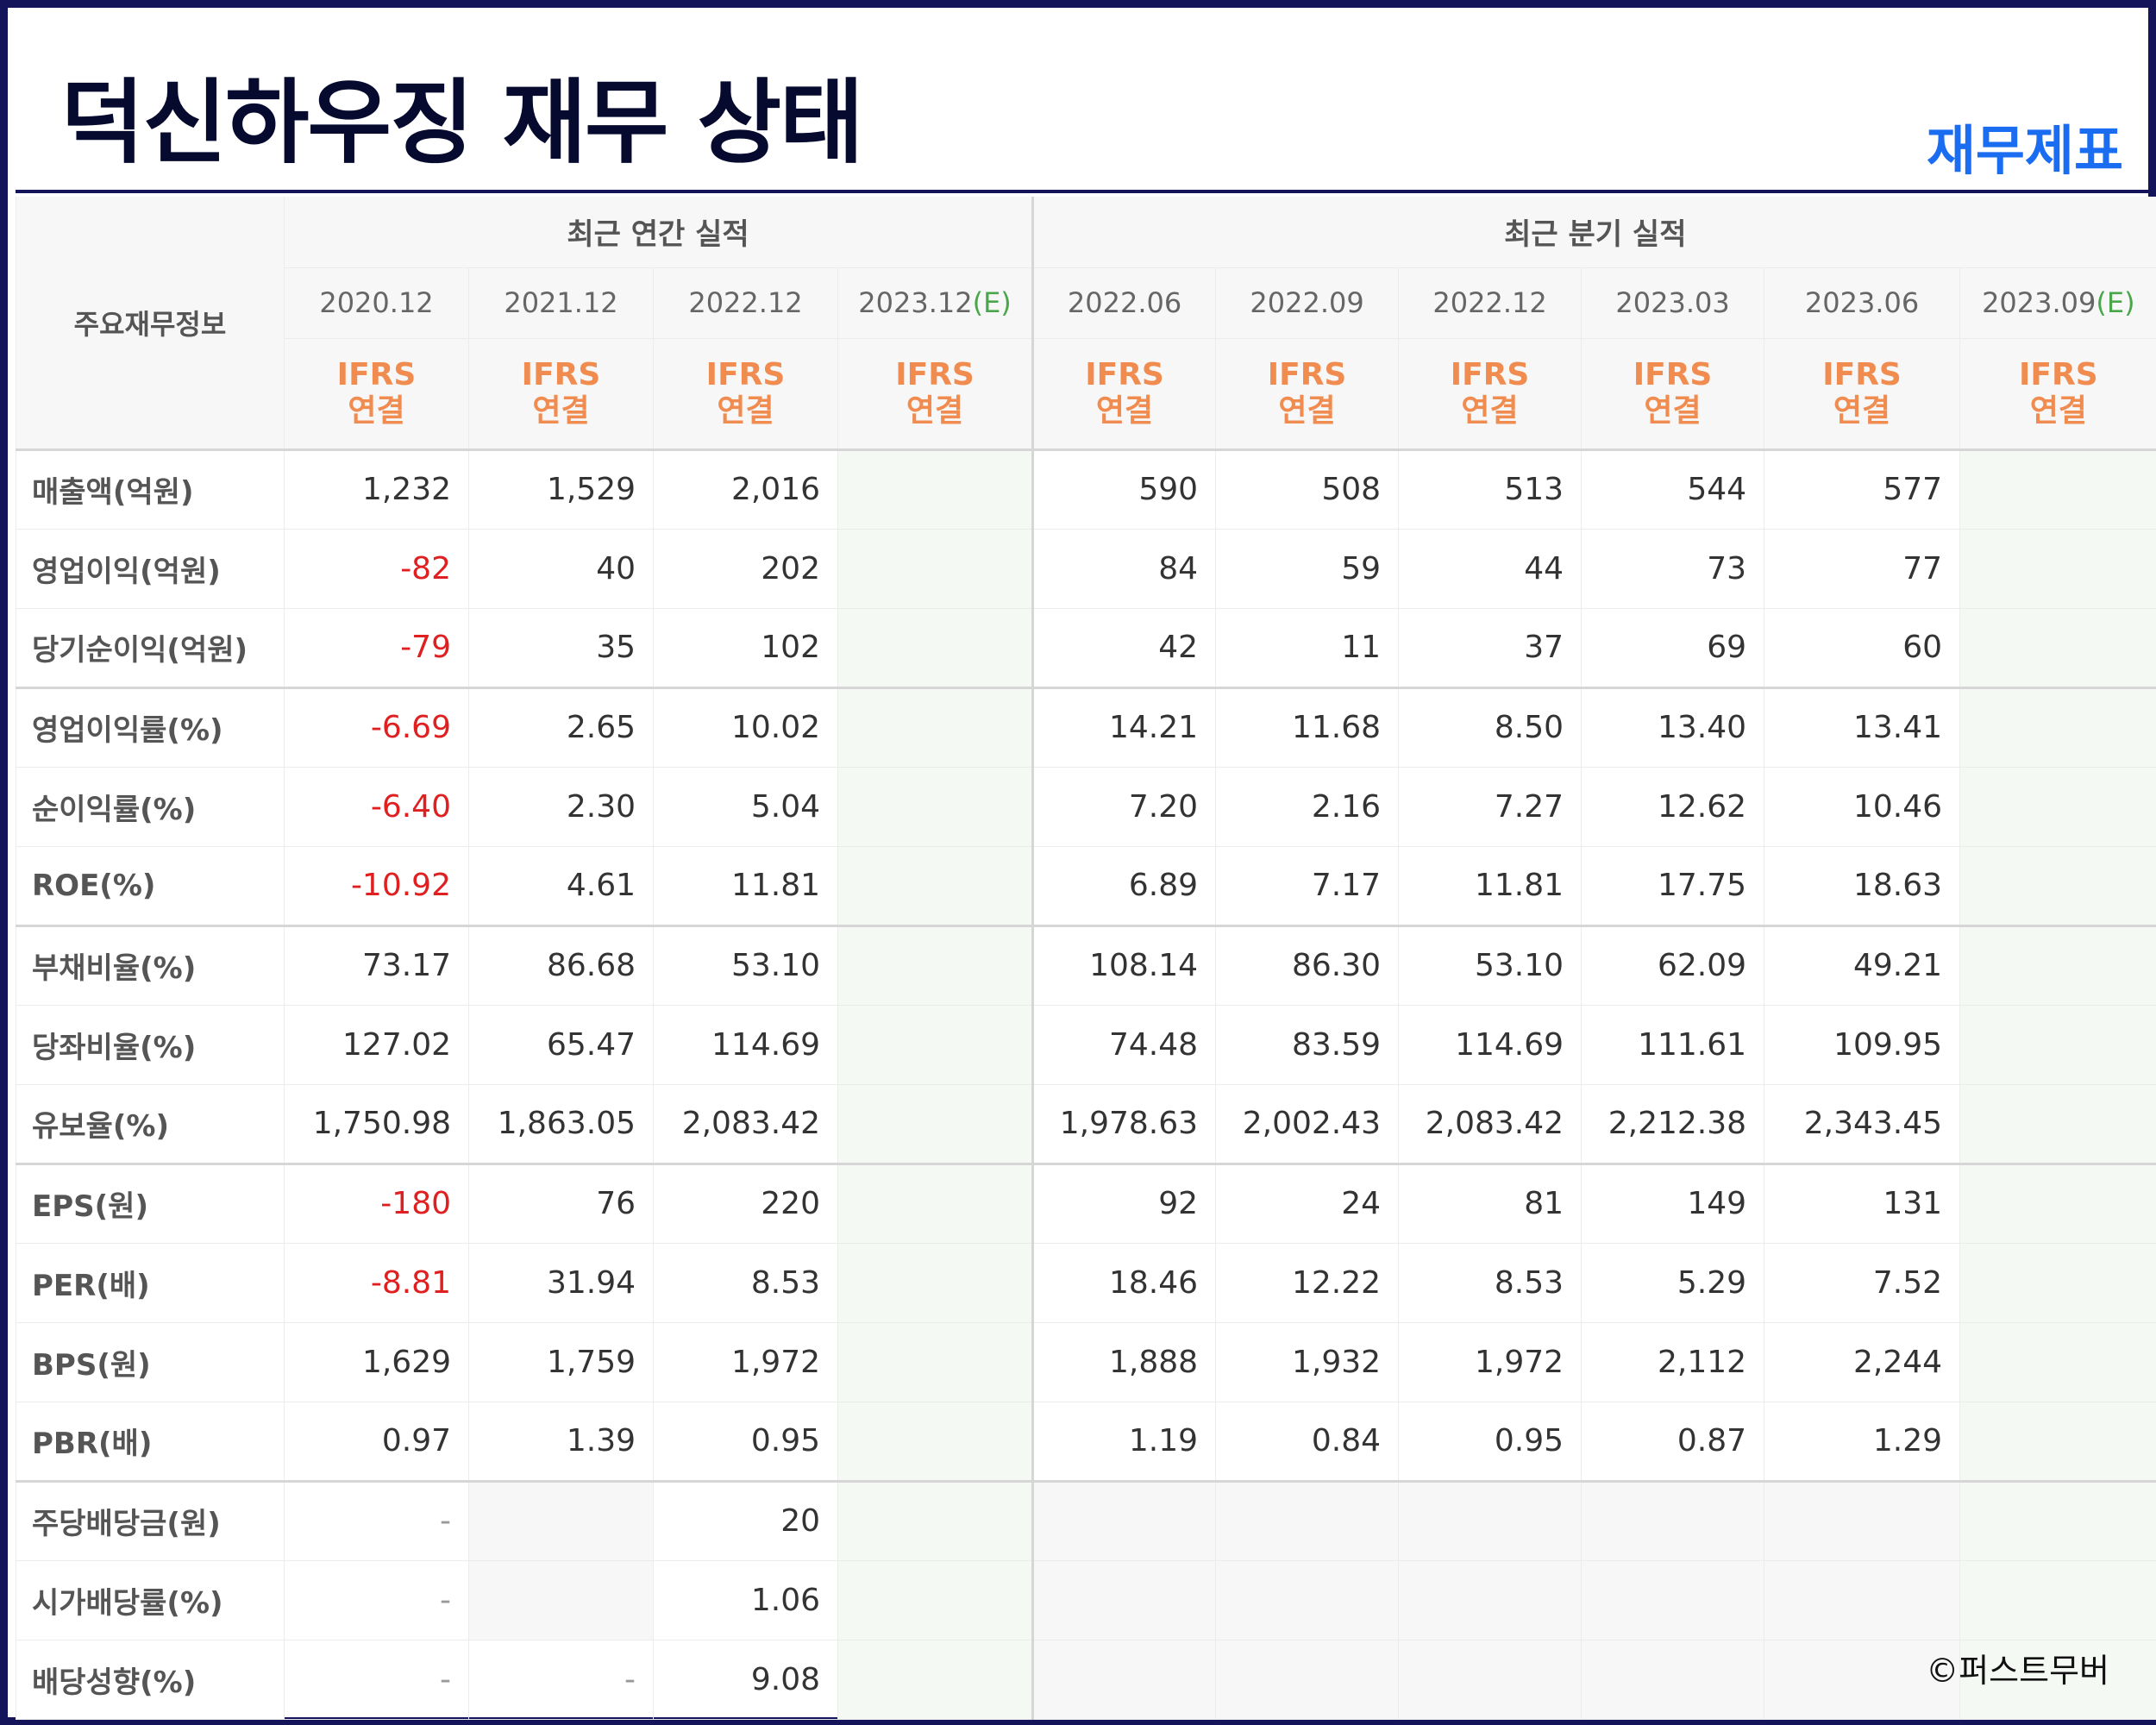  I want to click on table-cell: 0.84, so click(1307, 1442).